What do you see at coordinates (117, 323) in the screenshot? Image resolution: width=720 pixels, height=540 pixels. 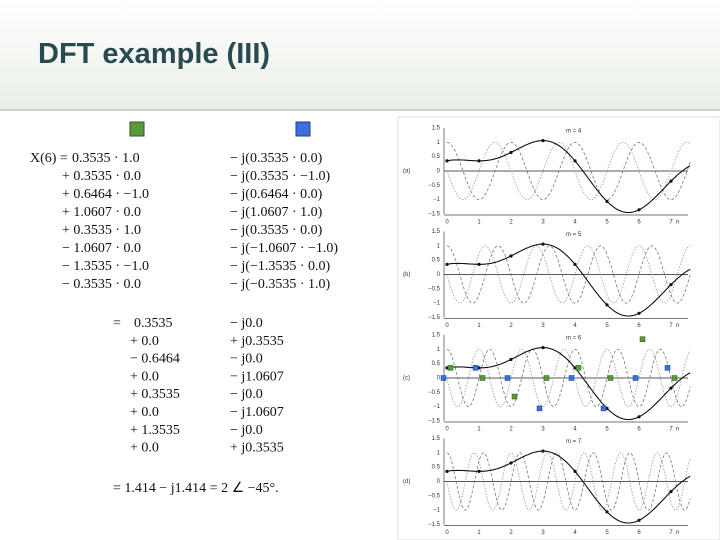 I see `equals: =` at bounding box center [117, 323].